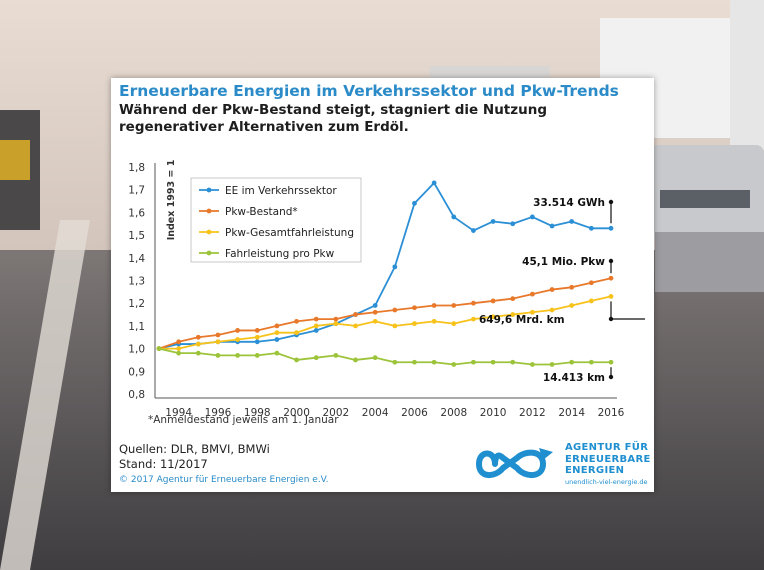 The image size is (764, 570). What do you see at coordinates (261, 212) in the screenshot?
I see `legend-label: Pkw-Bestand*` at bounding box center [261, 212].